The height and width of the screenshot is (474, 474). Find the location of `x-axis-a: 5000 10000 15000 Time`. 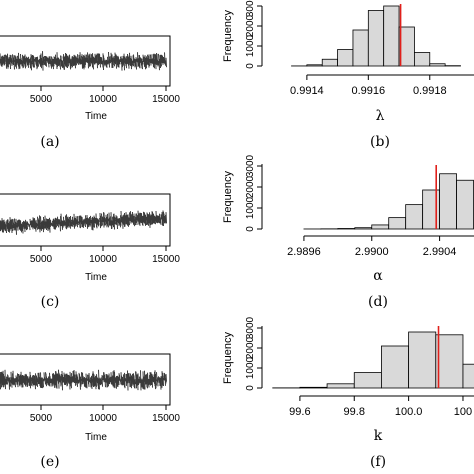

x-axis-a: 5000 10000 15000 Time is located at coordinates (105, 104).